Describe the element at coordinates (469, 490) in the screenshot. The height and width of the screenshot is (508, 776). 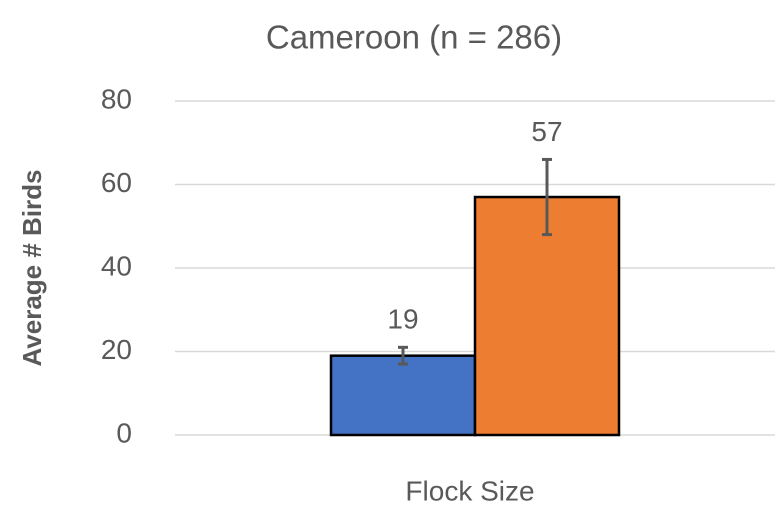
I see `x-axis-label: Flock Size` at that location.